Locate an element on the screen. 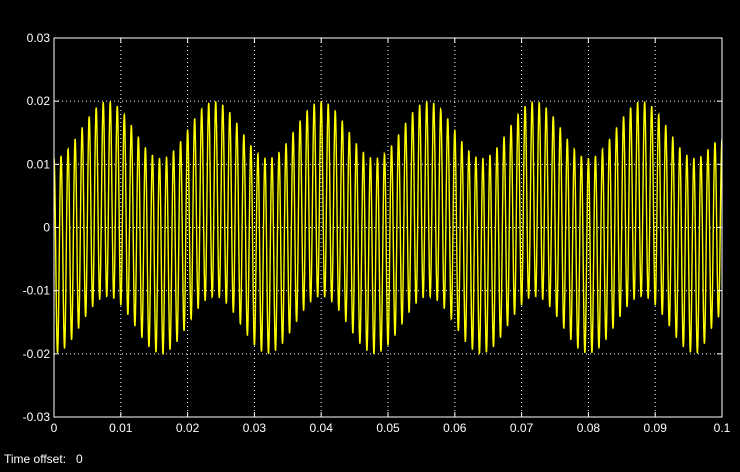 The height and width of the screenshot is (472, 740). x-tick-label: 0.06 is located at coordinates (455, 428).